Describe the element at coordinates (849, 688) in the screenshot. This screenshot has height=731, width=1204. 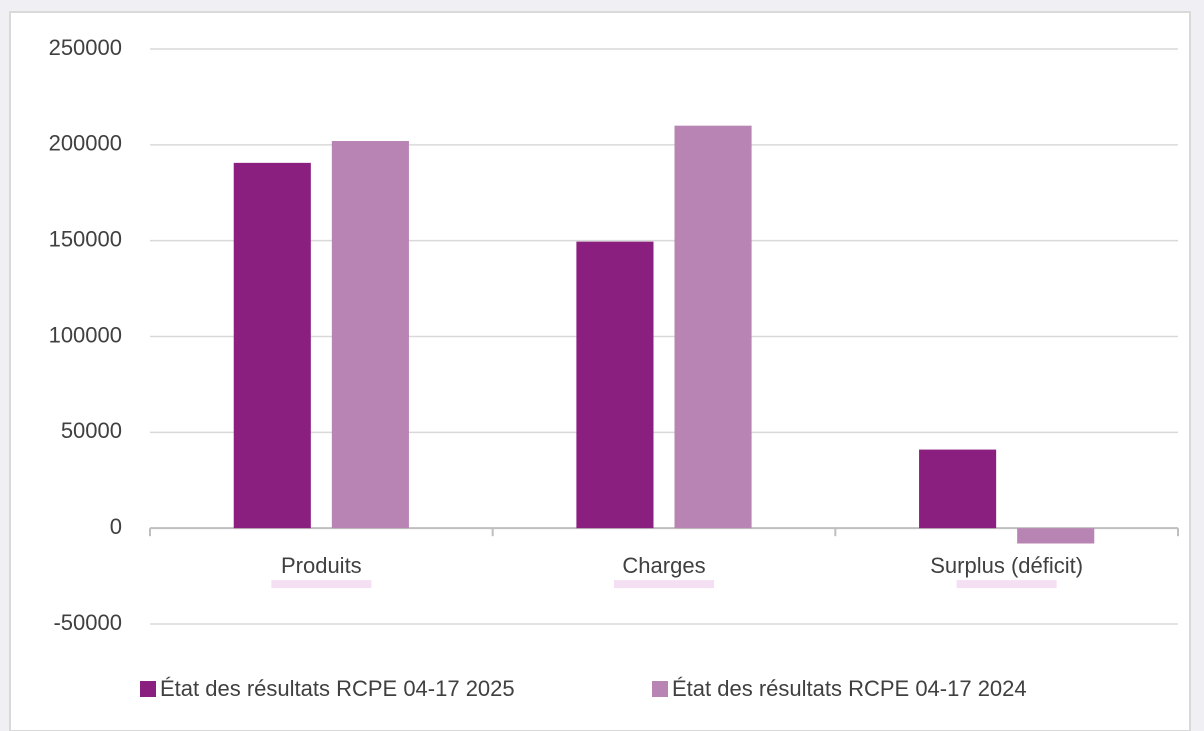
I see `legend-label: État des résultats RCPE 04-17 2024` at that location.